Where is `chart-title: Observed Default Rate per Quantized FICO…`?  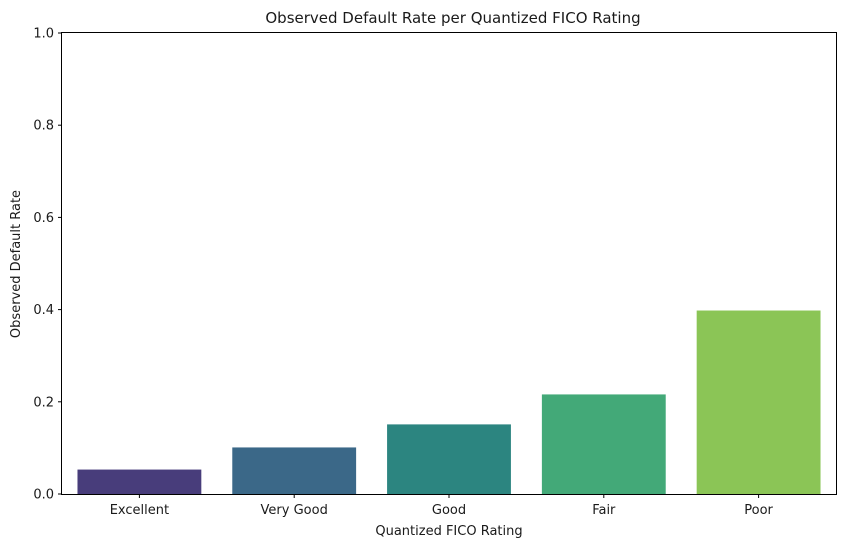
chart-title: Observed Default Rate per Quantized FICO… is located at coordinates (452, 18).